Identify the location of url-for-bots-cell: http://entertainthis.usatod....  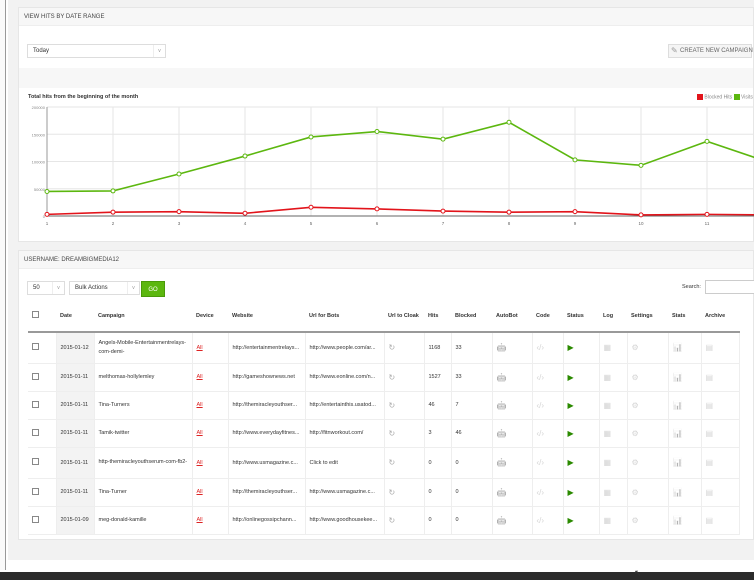
(345, 405).